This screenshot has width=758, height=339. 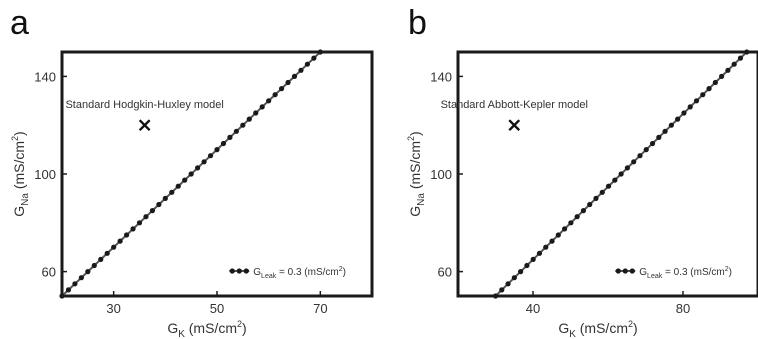 What do you see at coordinates (445, 272) in the screenshot?
I see `y-tick-label-b: 60` at bounding box center [445, 272].